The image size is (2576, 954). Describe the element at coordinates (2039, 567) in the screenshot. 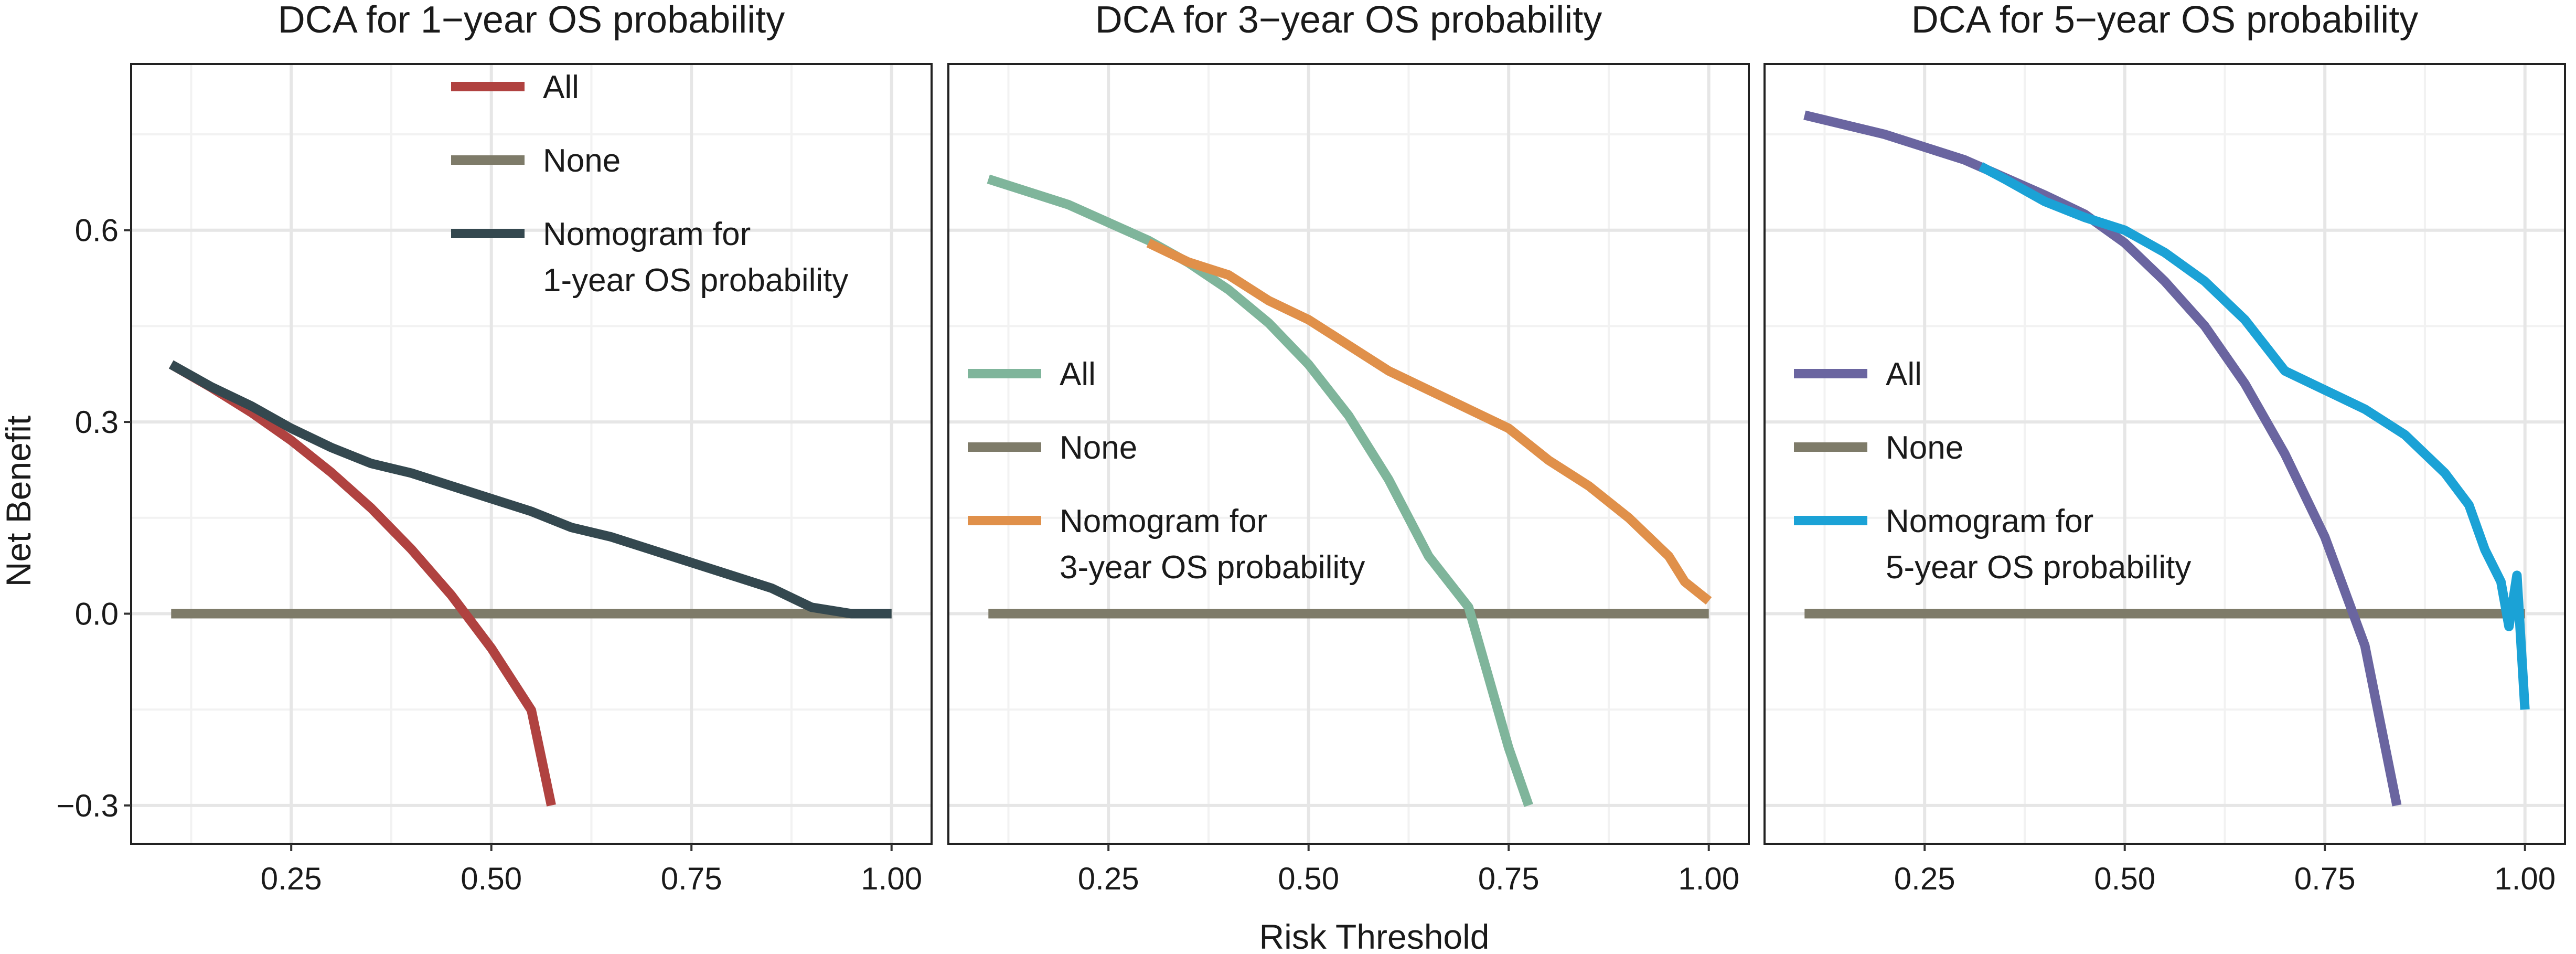

I see `panel-3-legend-label-nomogram-for-5-year-os-probability-line-2: 5-year OS probability` at that location.